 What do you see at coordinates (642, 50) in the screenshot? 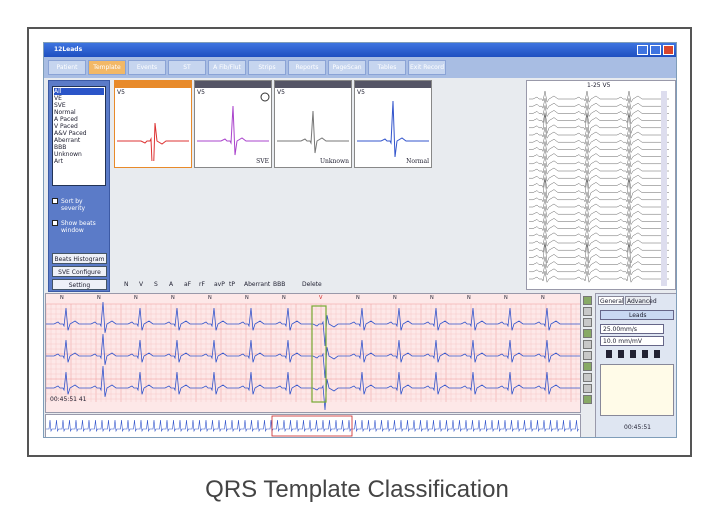
I see `min-button` at bounding box center [642, 50].